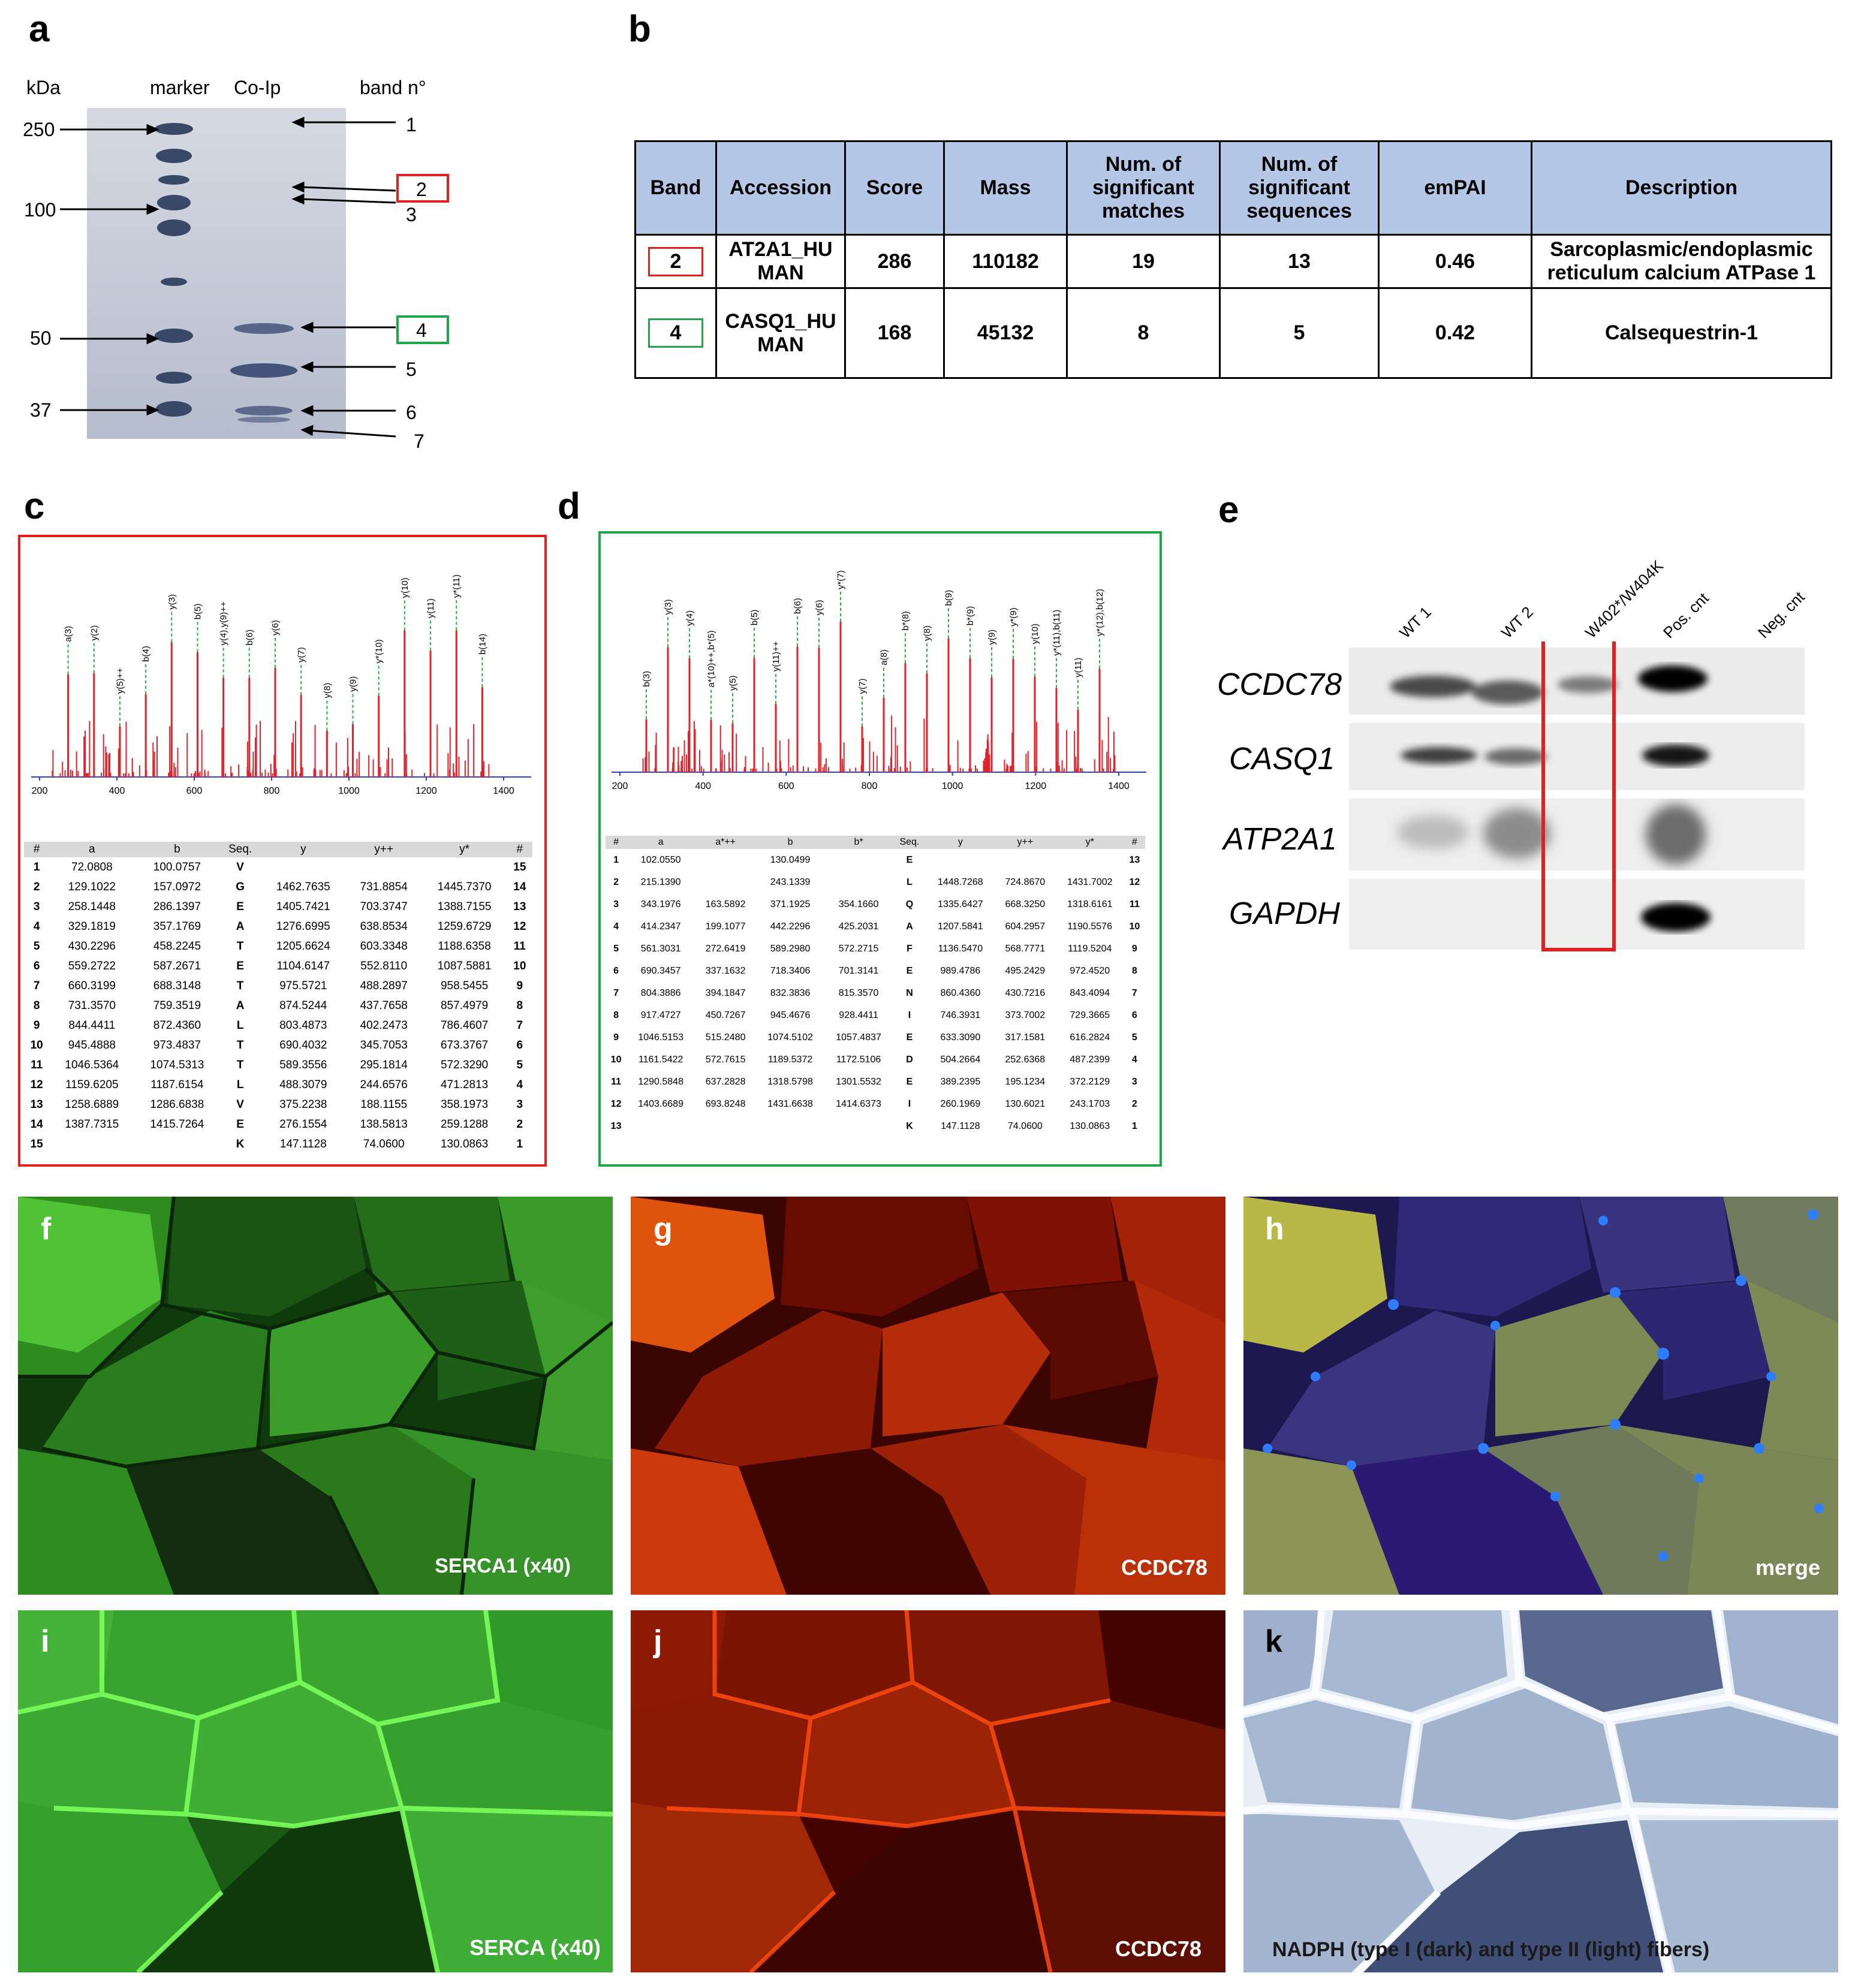  I want to click on spectrum-ion-label: y(4),y(9)++, so click(224, 623).